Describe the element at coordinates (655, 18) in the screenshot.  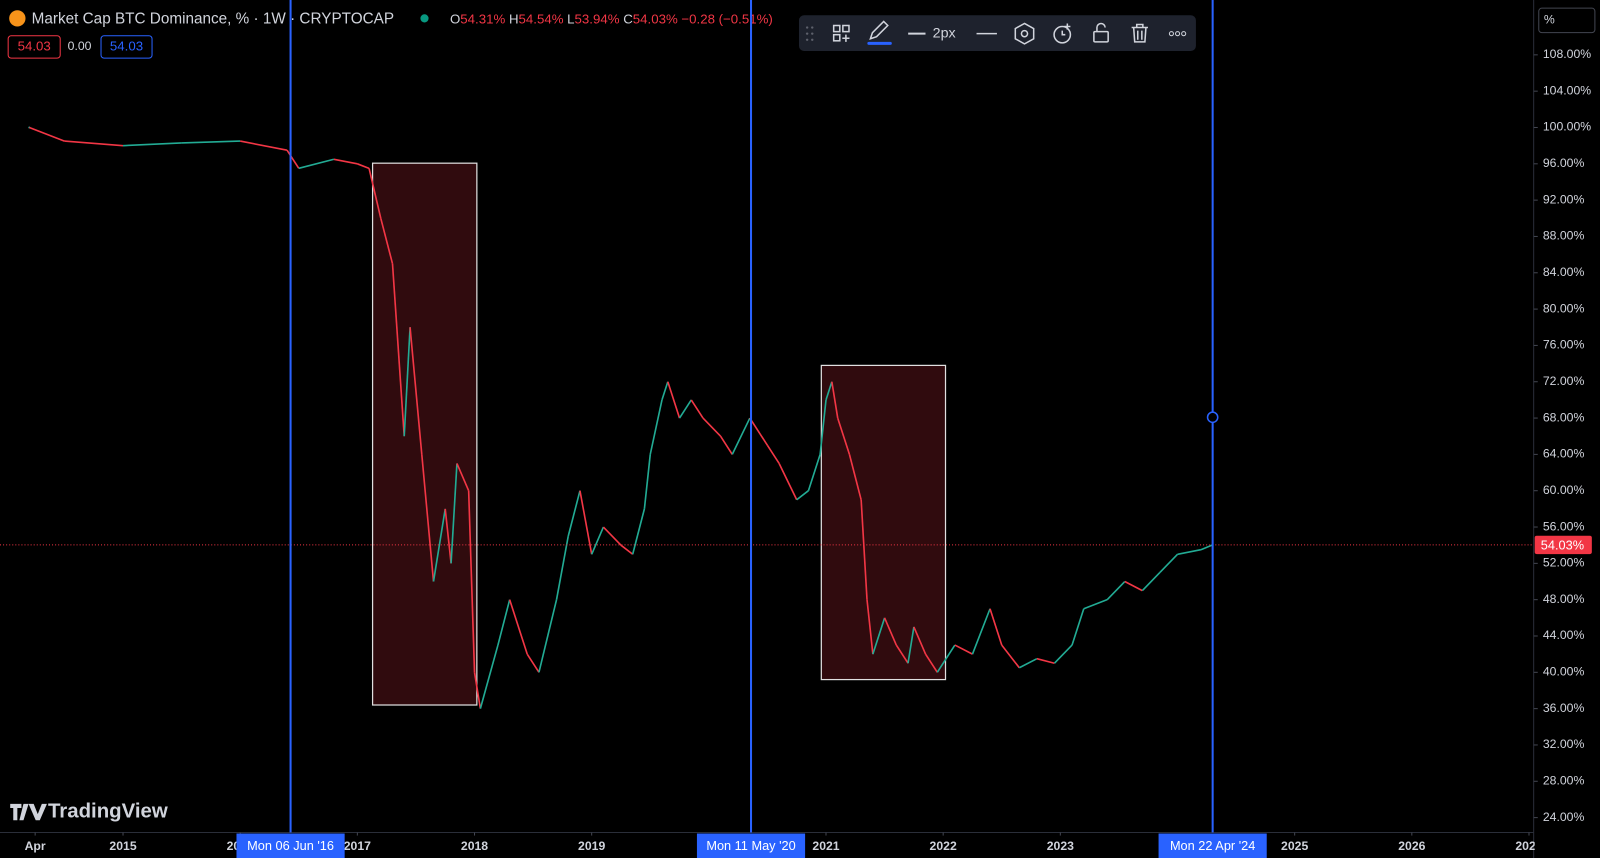
I see `ohlc-value: 54.03%` at that location.